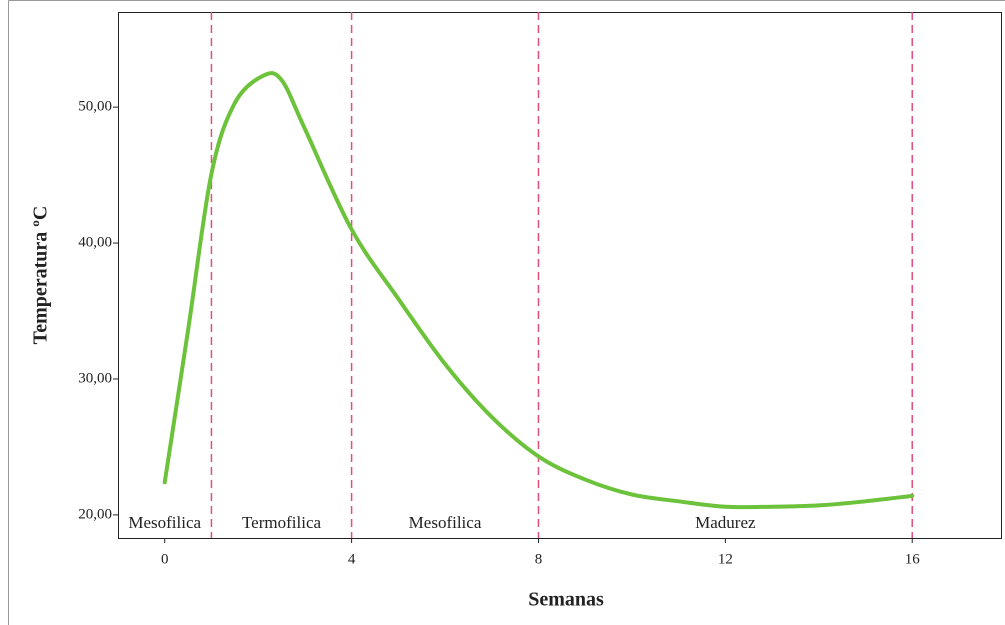 This screenshot has width=1005, height=625. What do you see at coordinates (95, 378) in the screenshot?
I see `y-tick-label: 30,00` at bounding box center [95, 378].